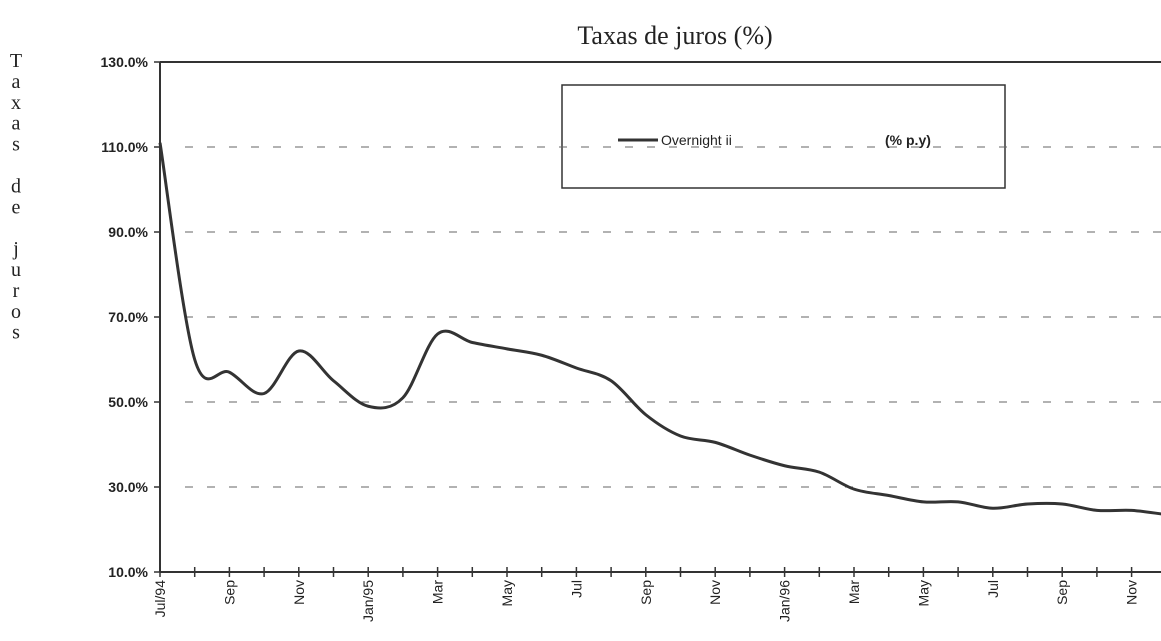  What do you see at coordinates (128, 572) in the screenshot?
I see `y-tick-label: 10.0%` at bounding box center [128, 572].